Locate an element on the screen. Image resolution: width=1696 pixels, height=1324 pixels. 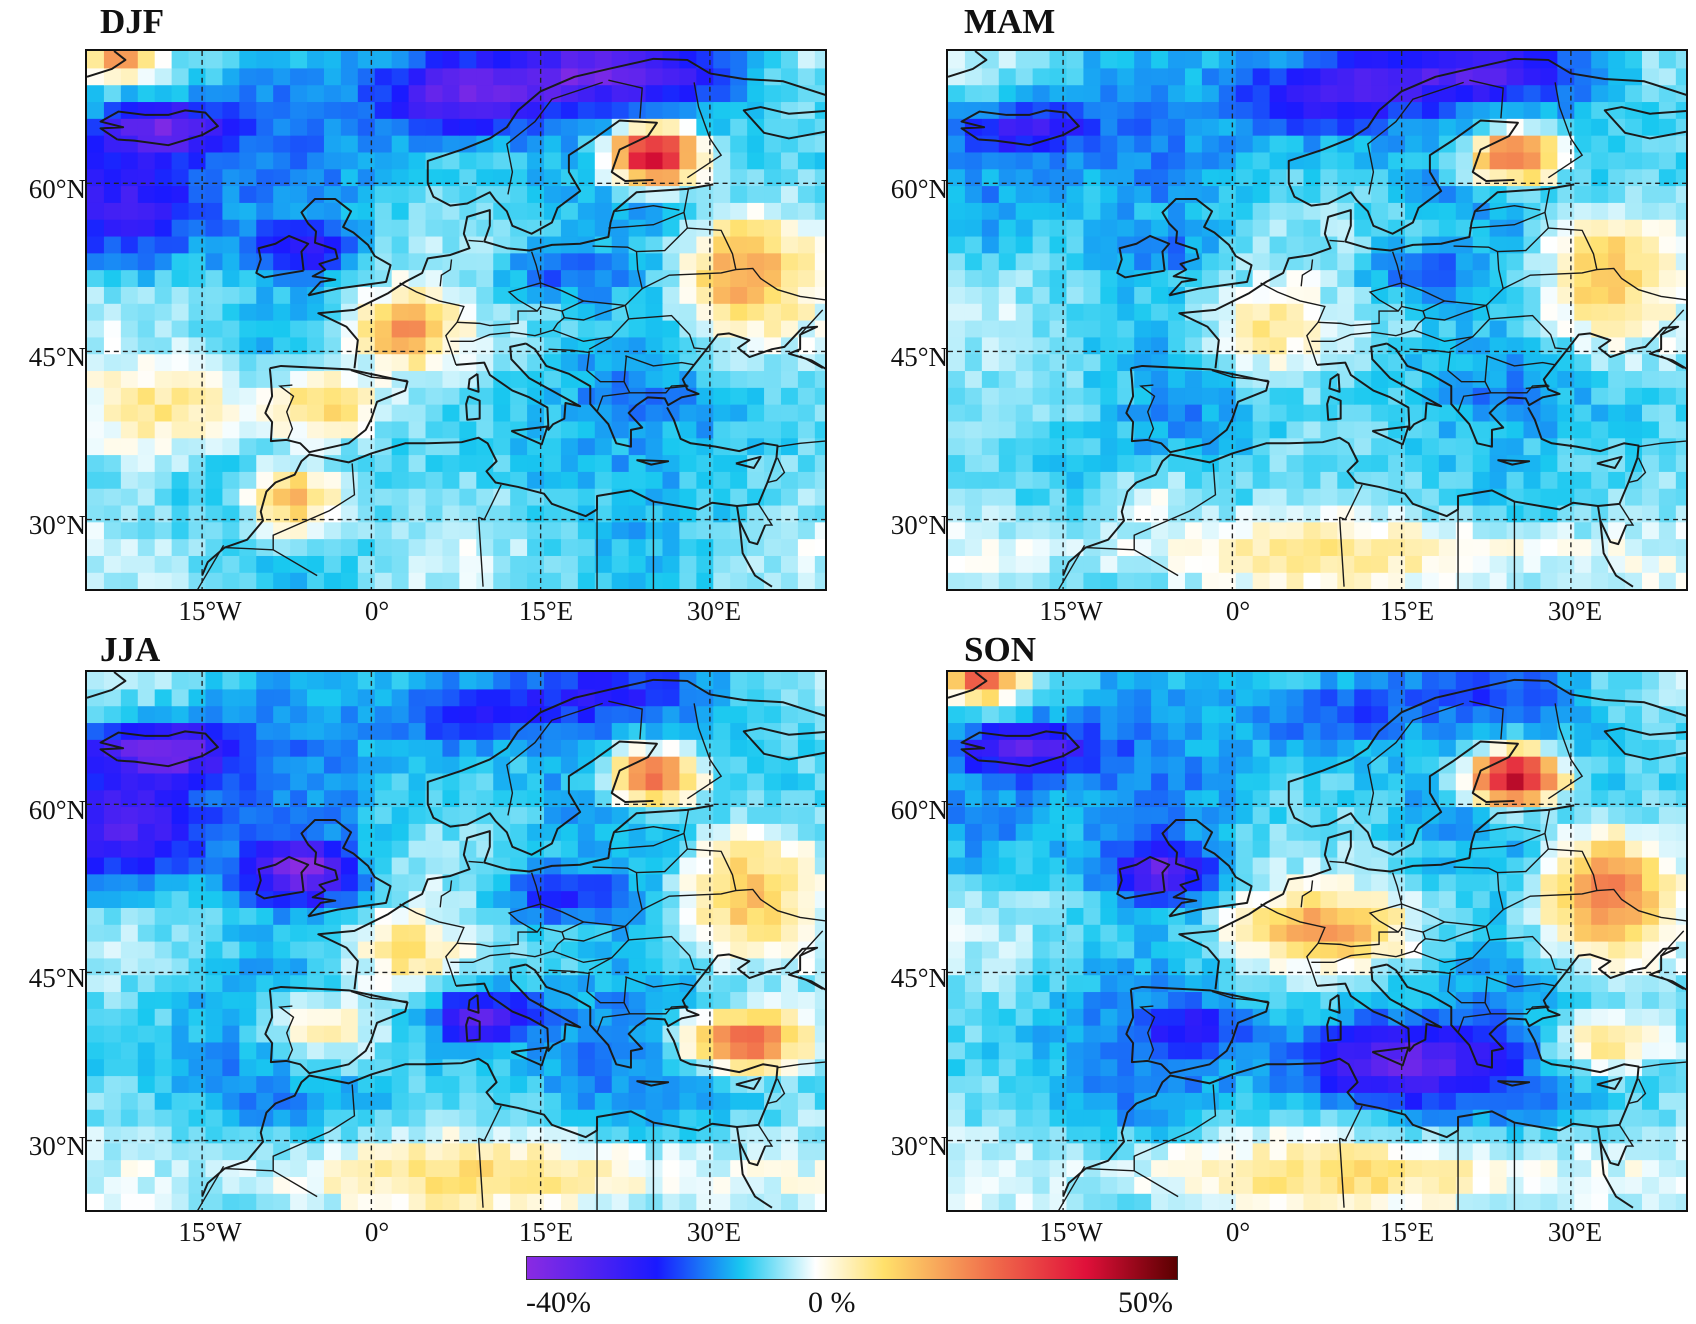
panel-title: DJF is located at coordinates (132, 21).